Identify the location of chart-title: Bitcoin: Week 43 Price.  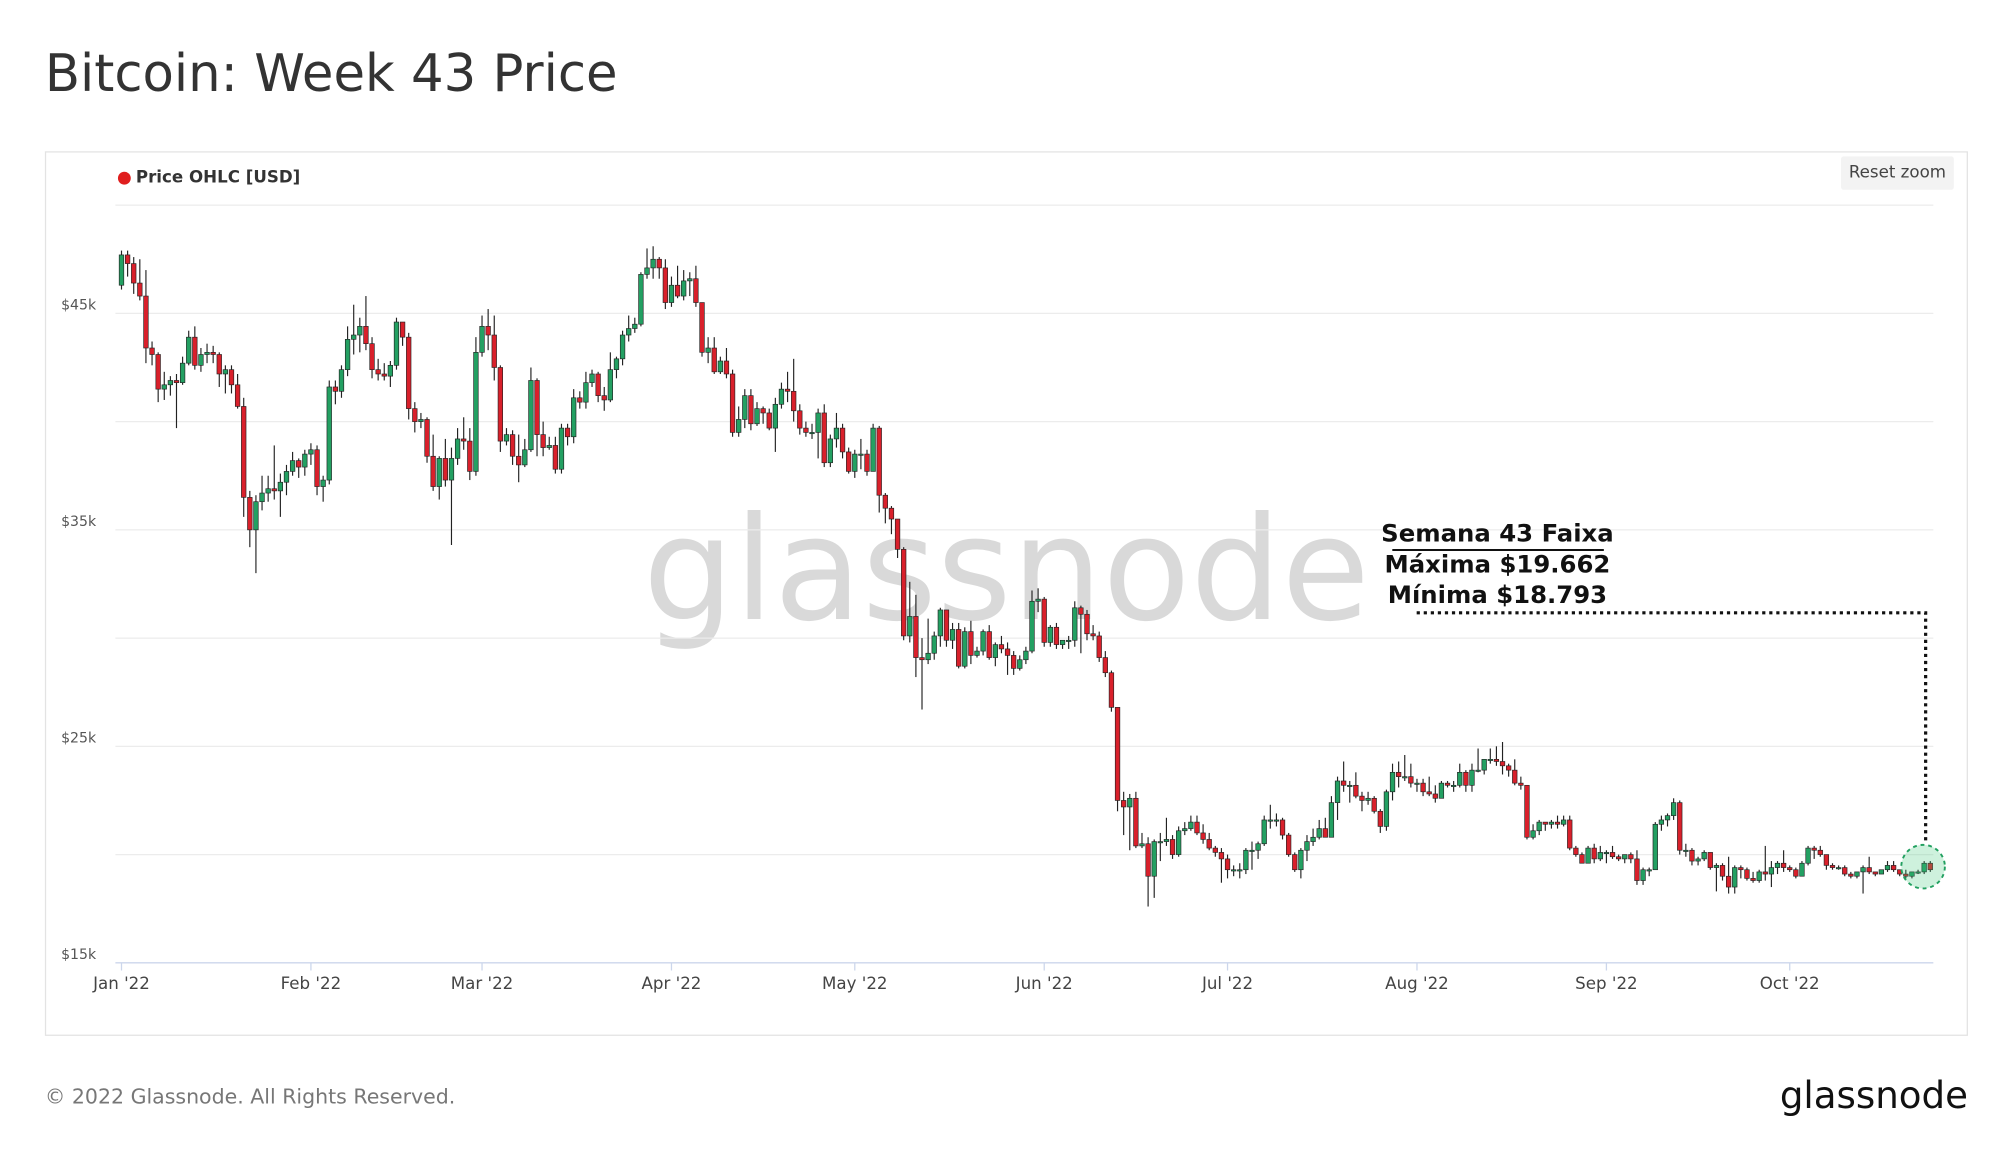
(331, 74).